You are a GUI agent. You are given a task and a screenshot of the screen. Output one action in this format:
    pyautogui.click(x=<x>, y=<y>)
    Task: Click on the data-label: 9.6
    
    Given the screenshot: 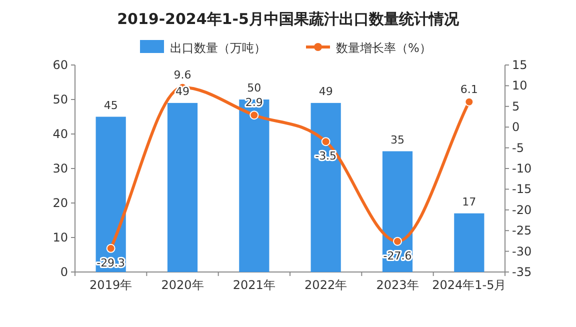 What is the action you would take?
    pyautogui.click(x=183, y=75)
    